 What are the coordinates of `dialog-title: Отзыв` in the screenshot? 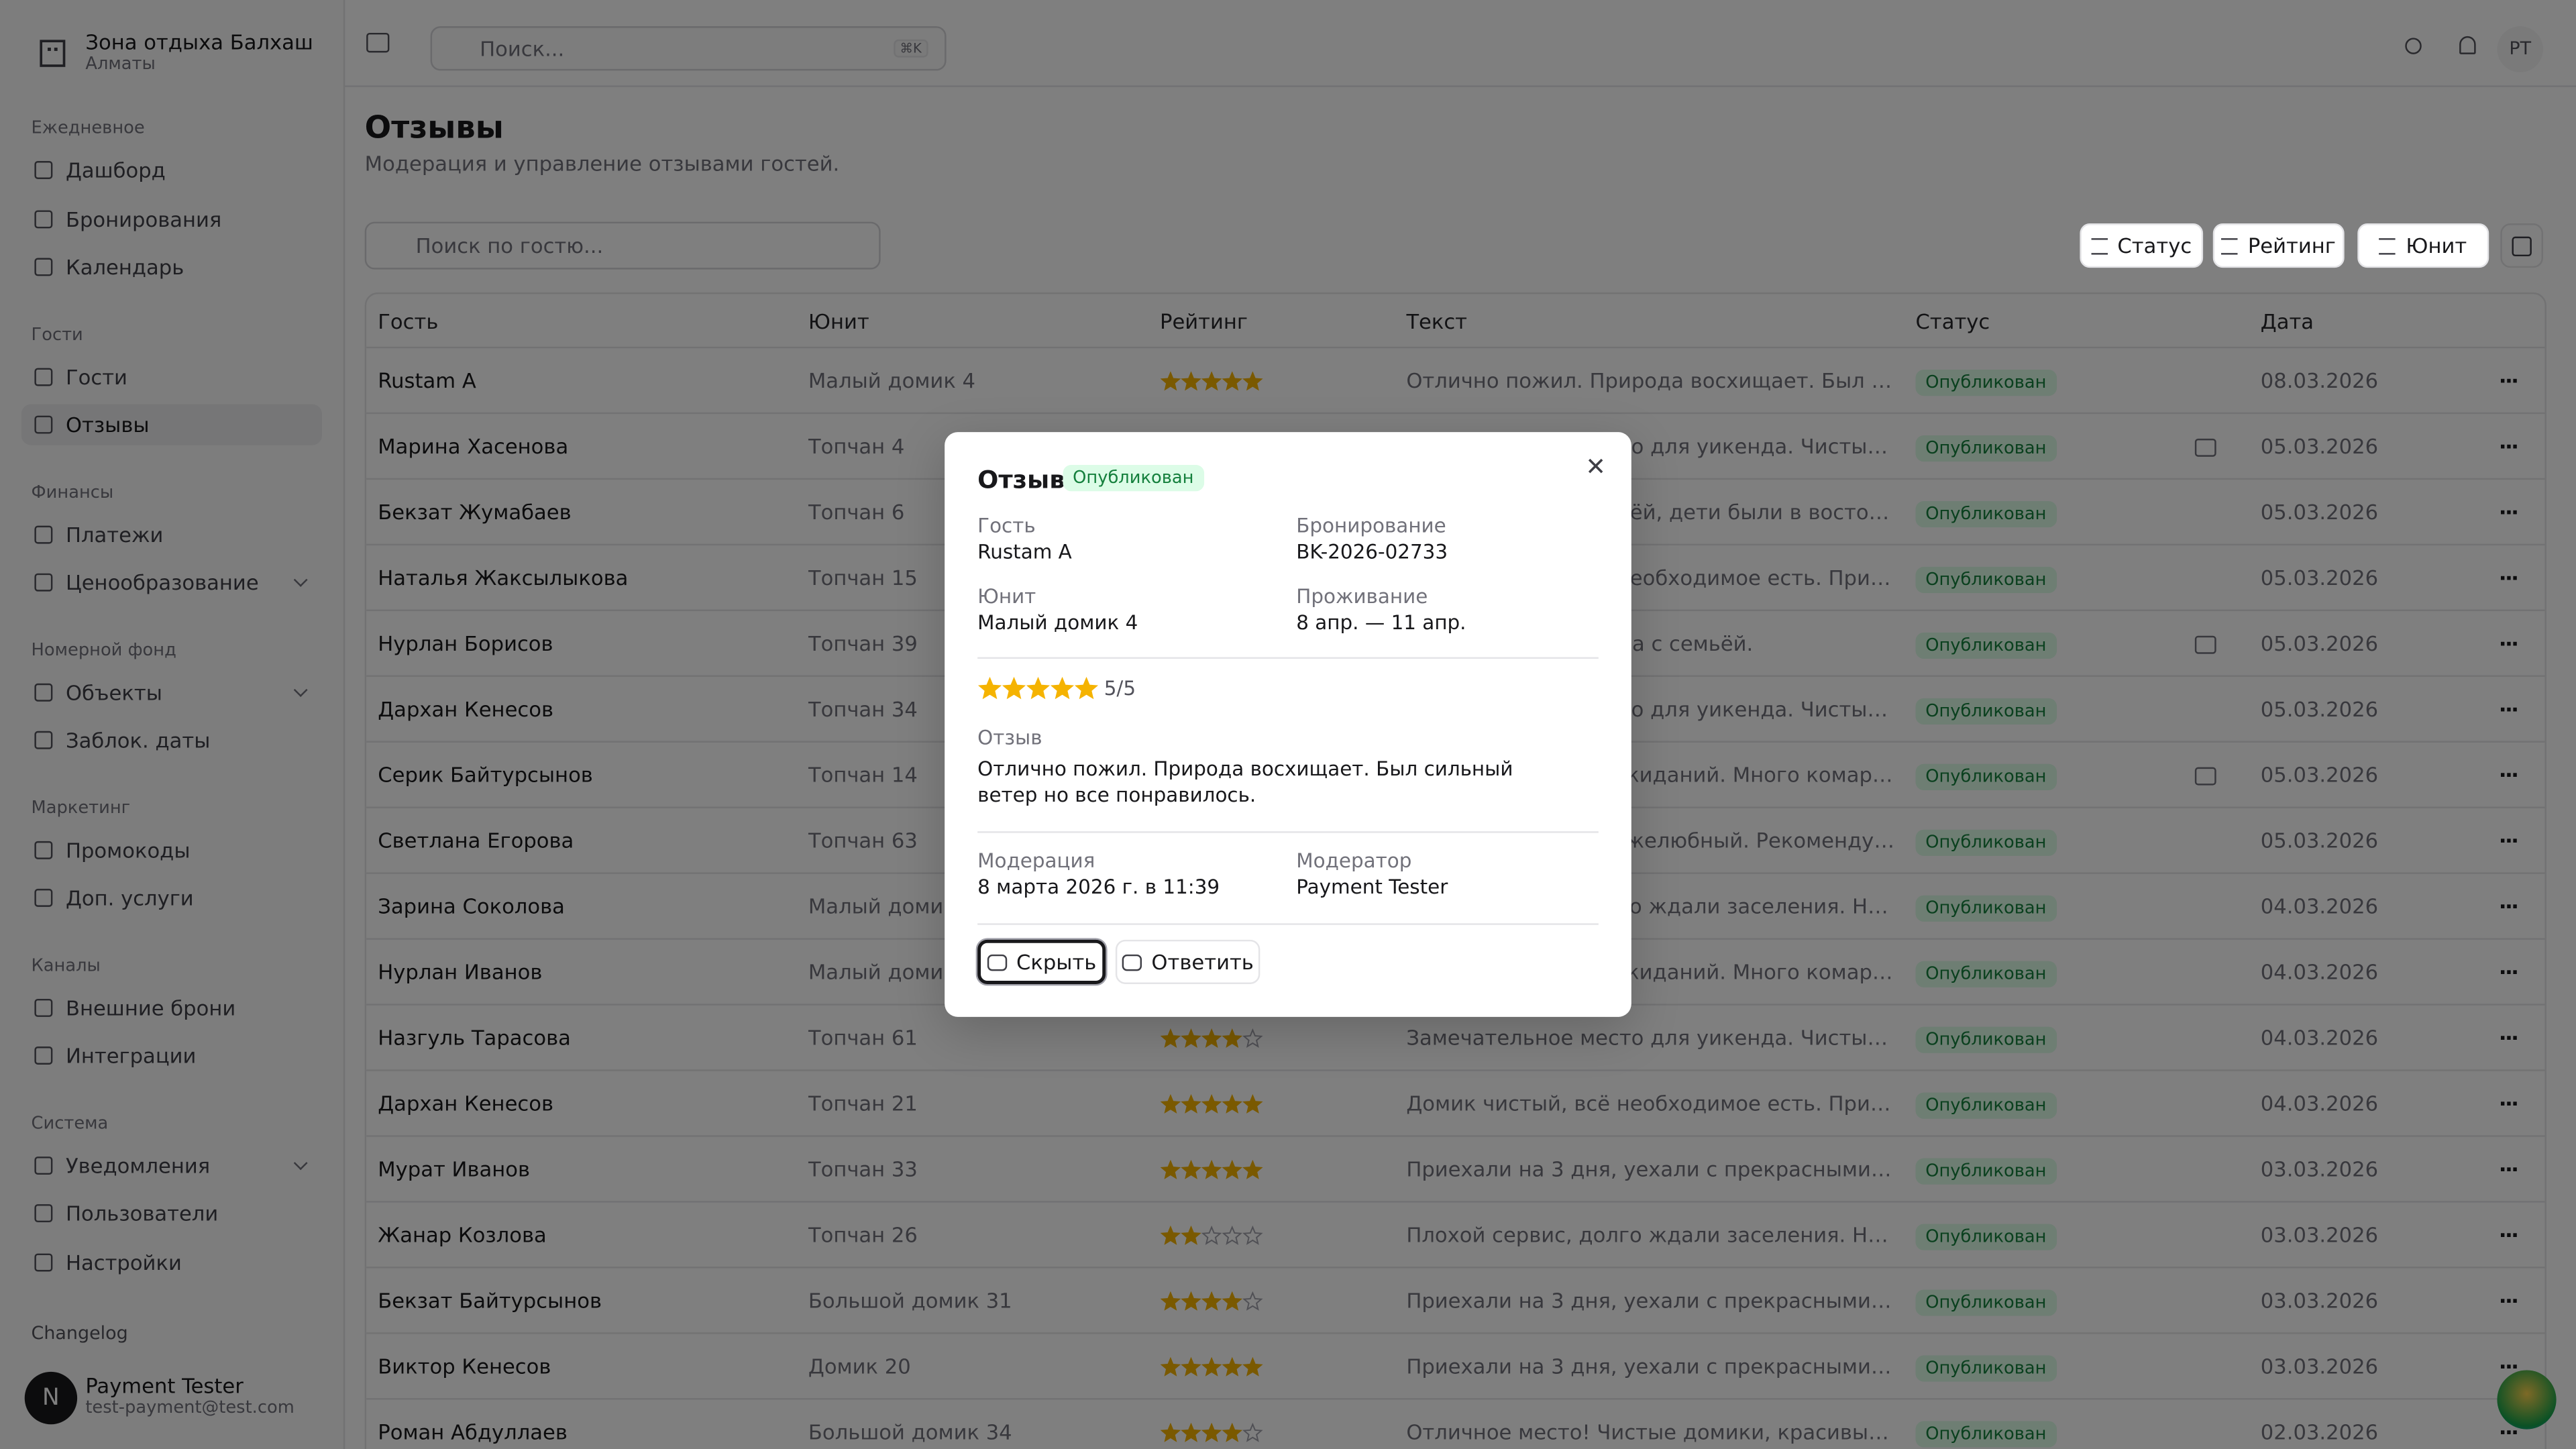 It's located at (1021, 480).